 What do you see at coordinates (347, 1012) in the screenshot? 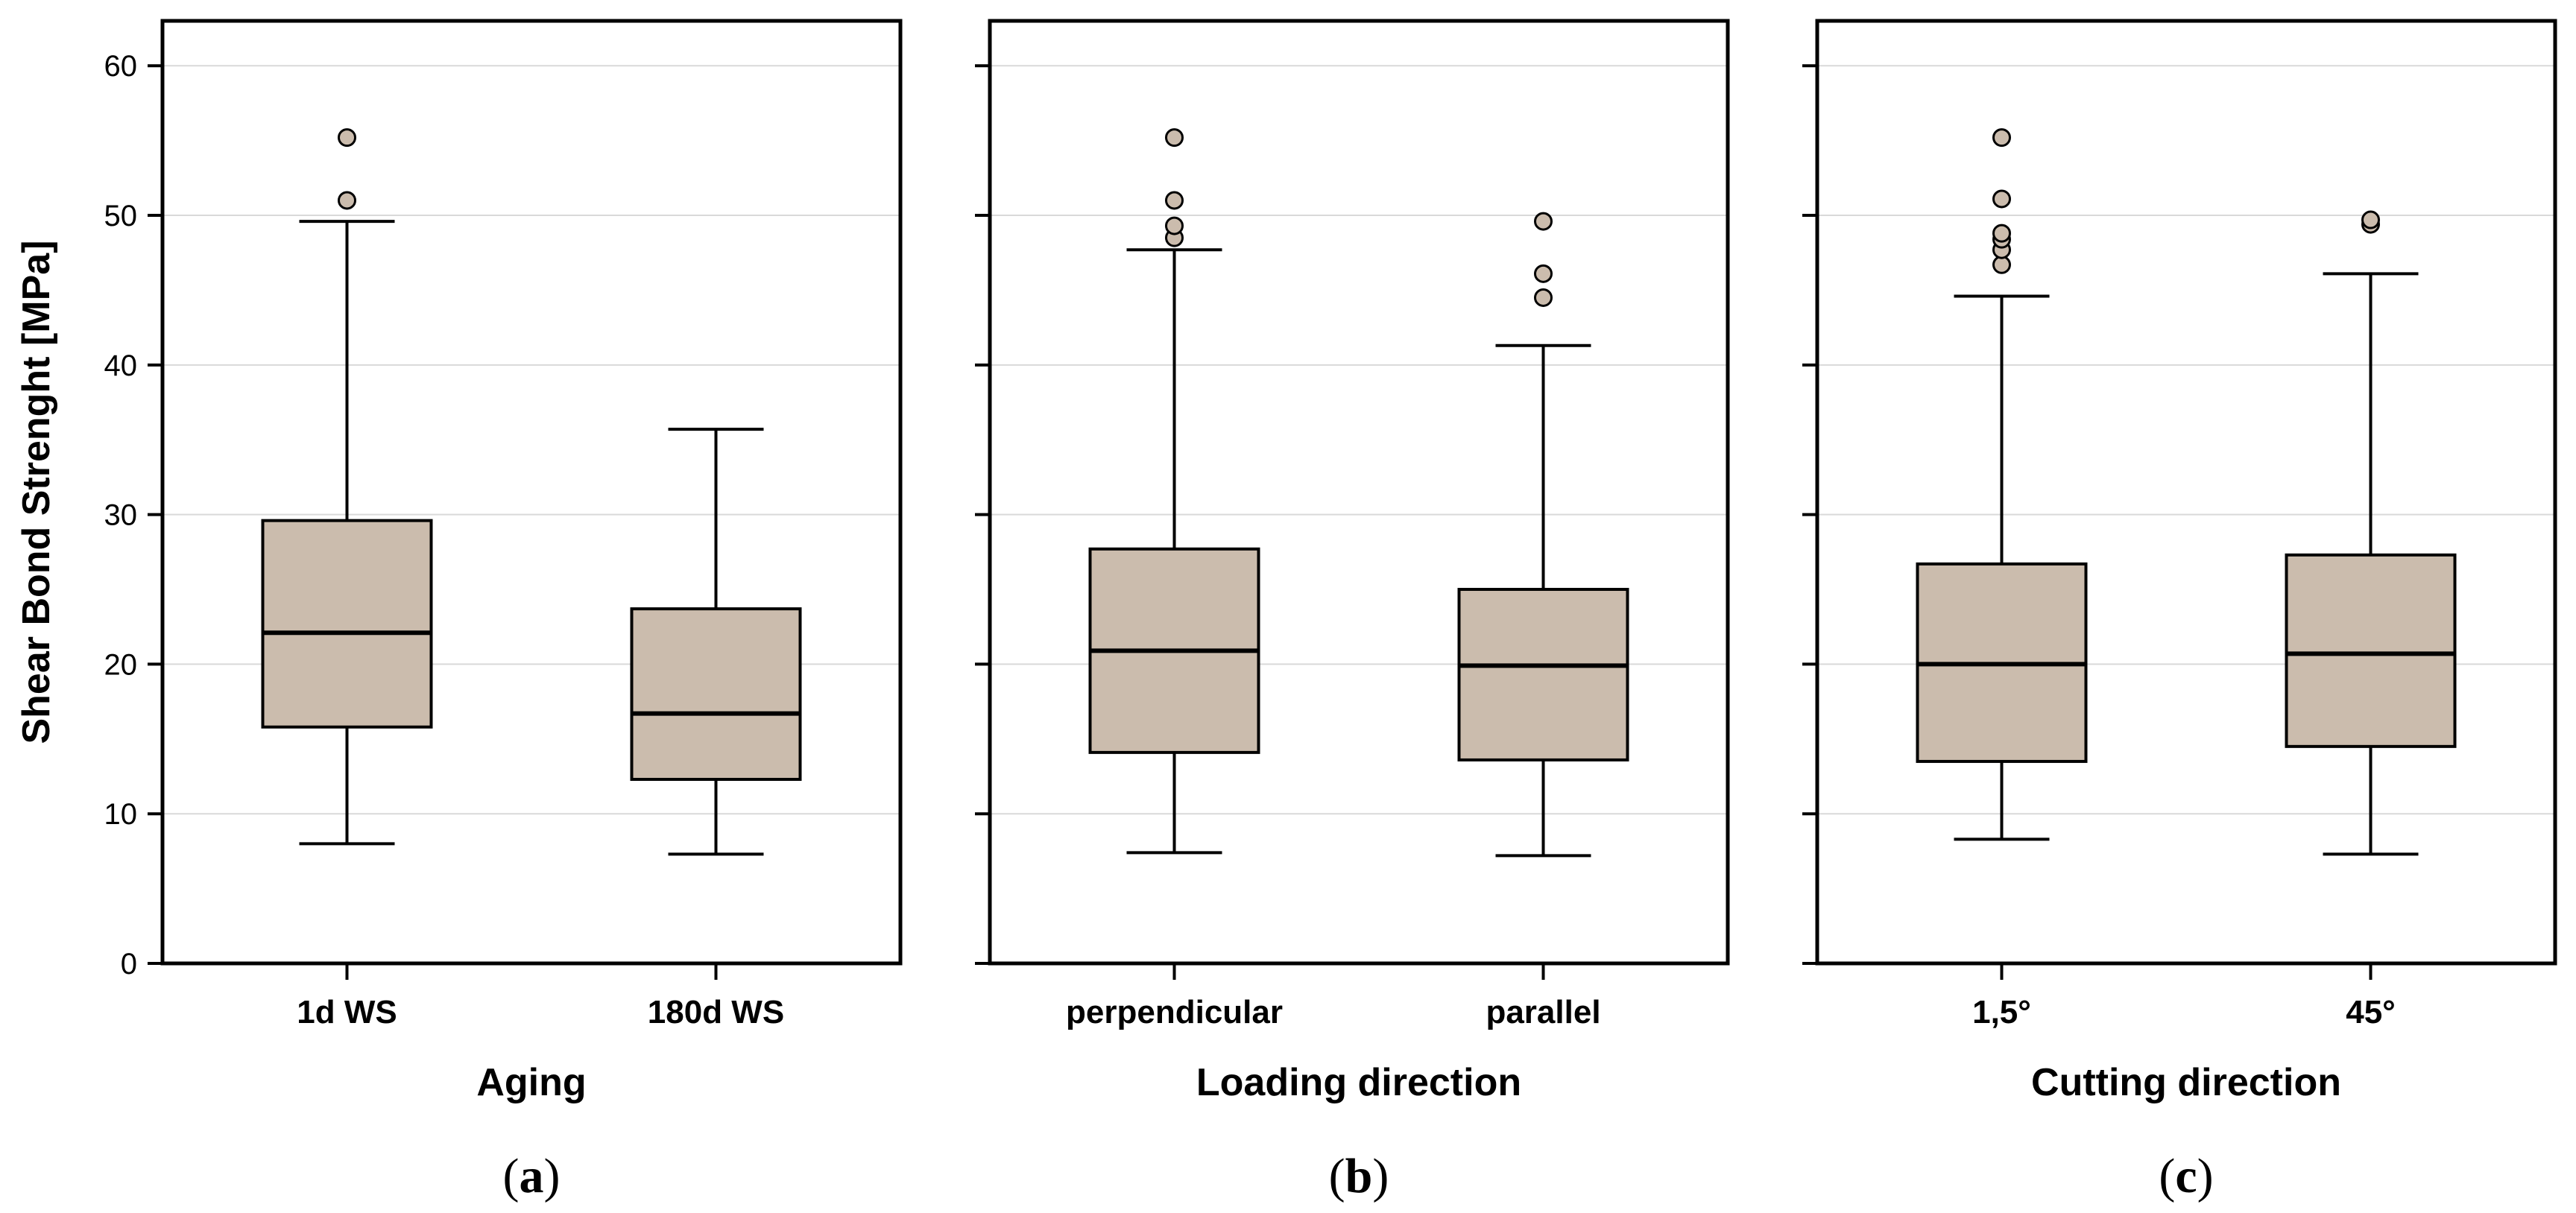
I see `x-tick-label: 1d WS` at bounding box center [347, 1012].